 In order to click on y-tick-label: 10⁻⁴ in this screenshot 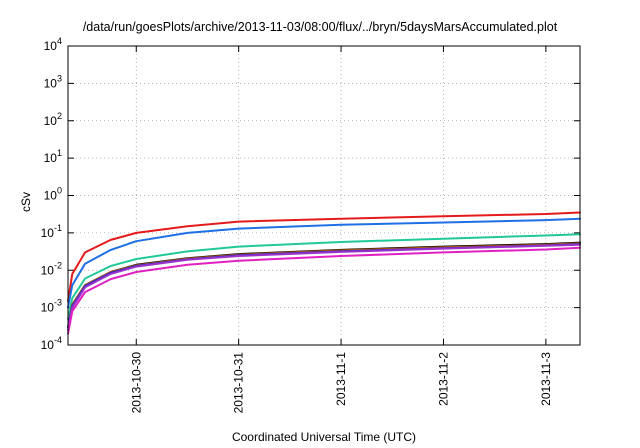, I will do `click(51, 343)`.